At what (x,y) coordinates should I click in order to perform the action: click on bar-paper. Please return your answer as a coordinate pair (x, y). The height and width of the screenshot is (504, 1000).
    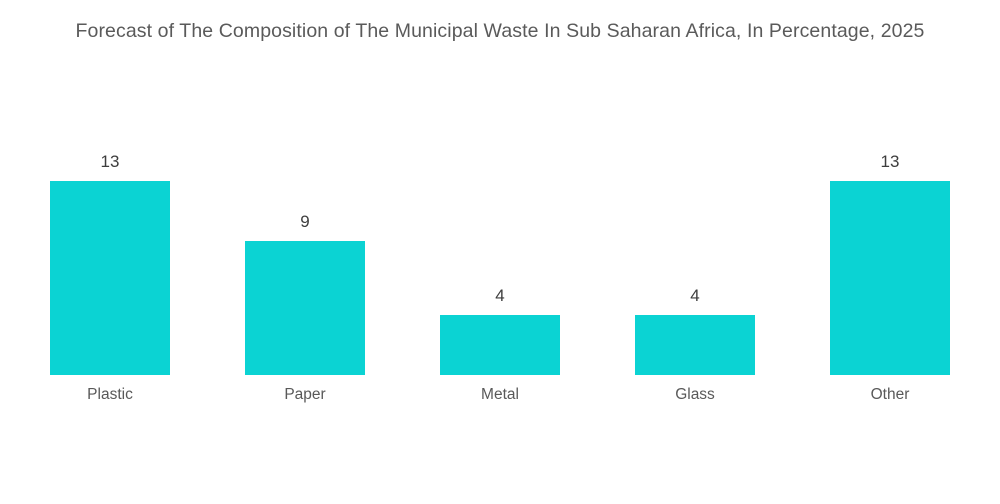
    Looking at the image, I should click on (305, 307).